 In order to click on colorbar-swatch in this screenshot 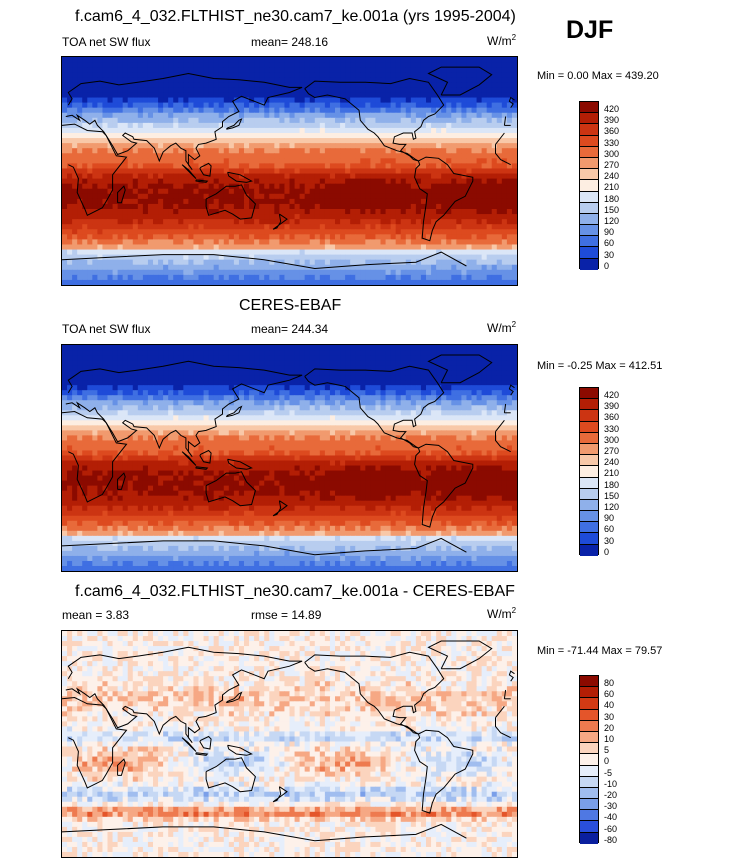, I will do `click(589, 141)`.